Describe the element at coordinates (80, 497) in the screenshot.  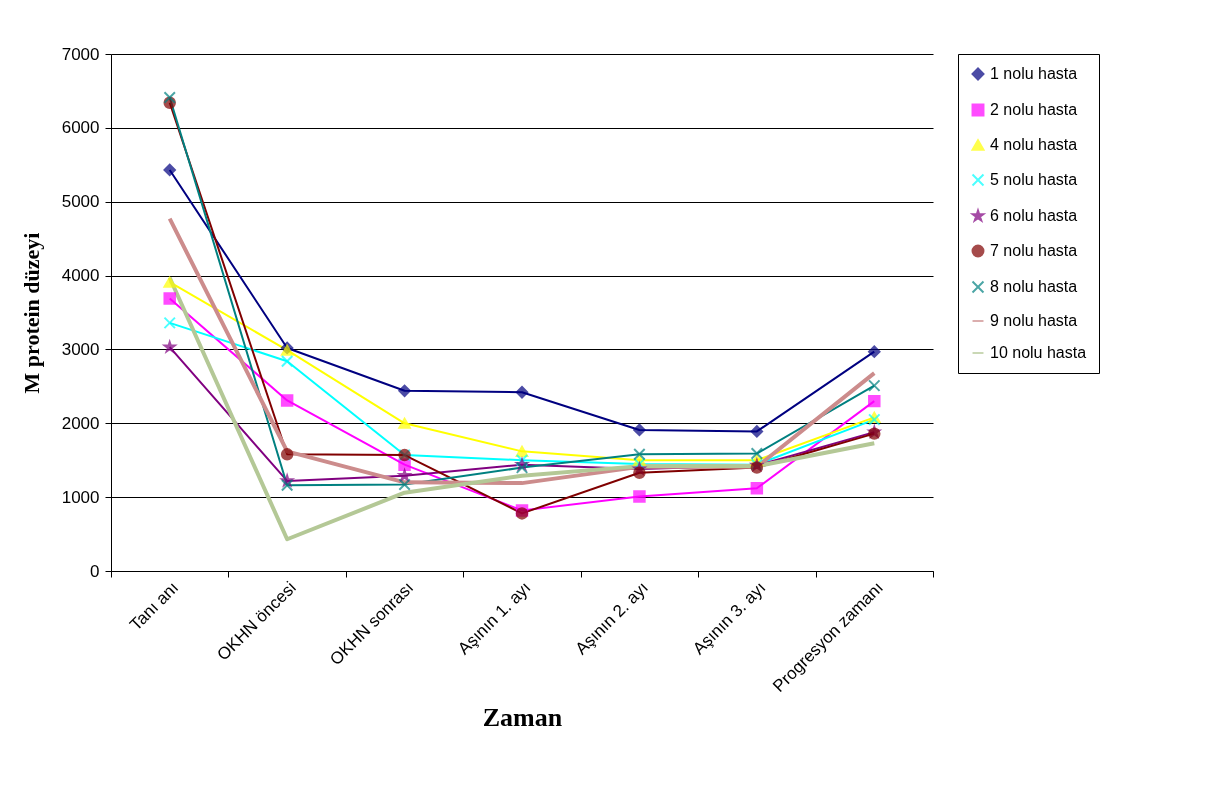
I see `y-tick-label: 1000` at that location.